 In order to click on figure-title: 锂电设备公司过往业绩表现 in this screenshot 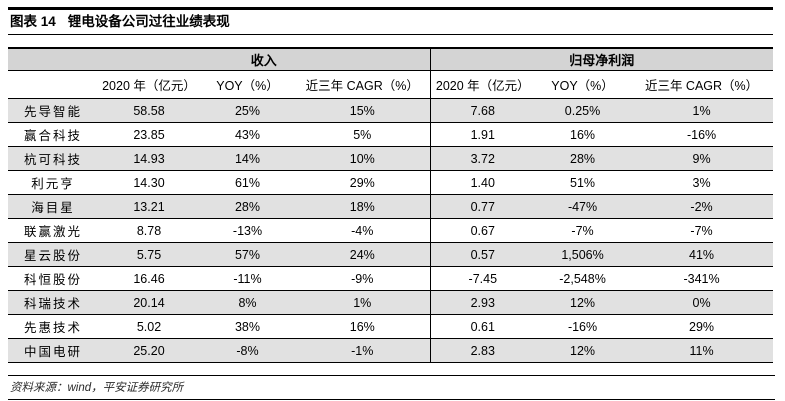, I will do `click(148, 21)`.